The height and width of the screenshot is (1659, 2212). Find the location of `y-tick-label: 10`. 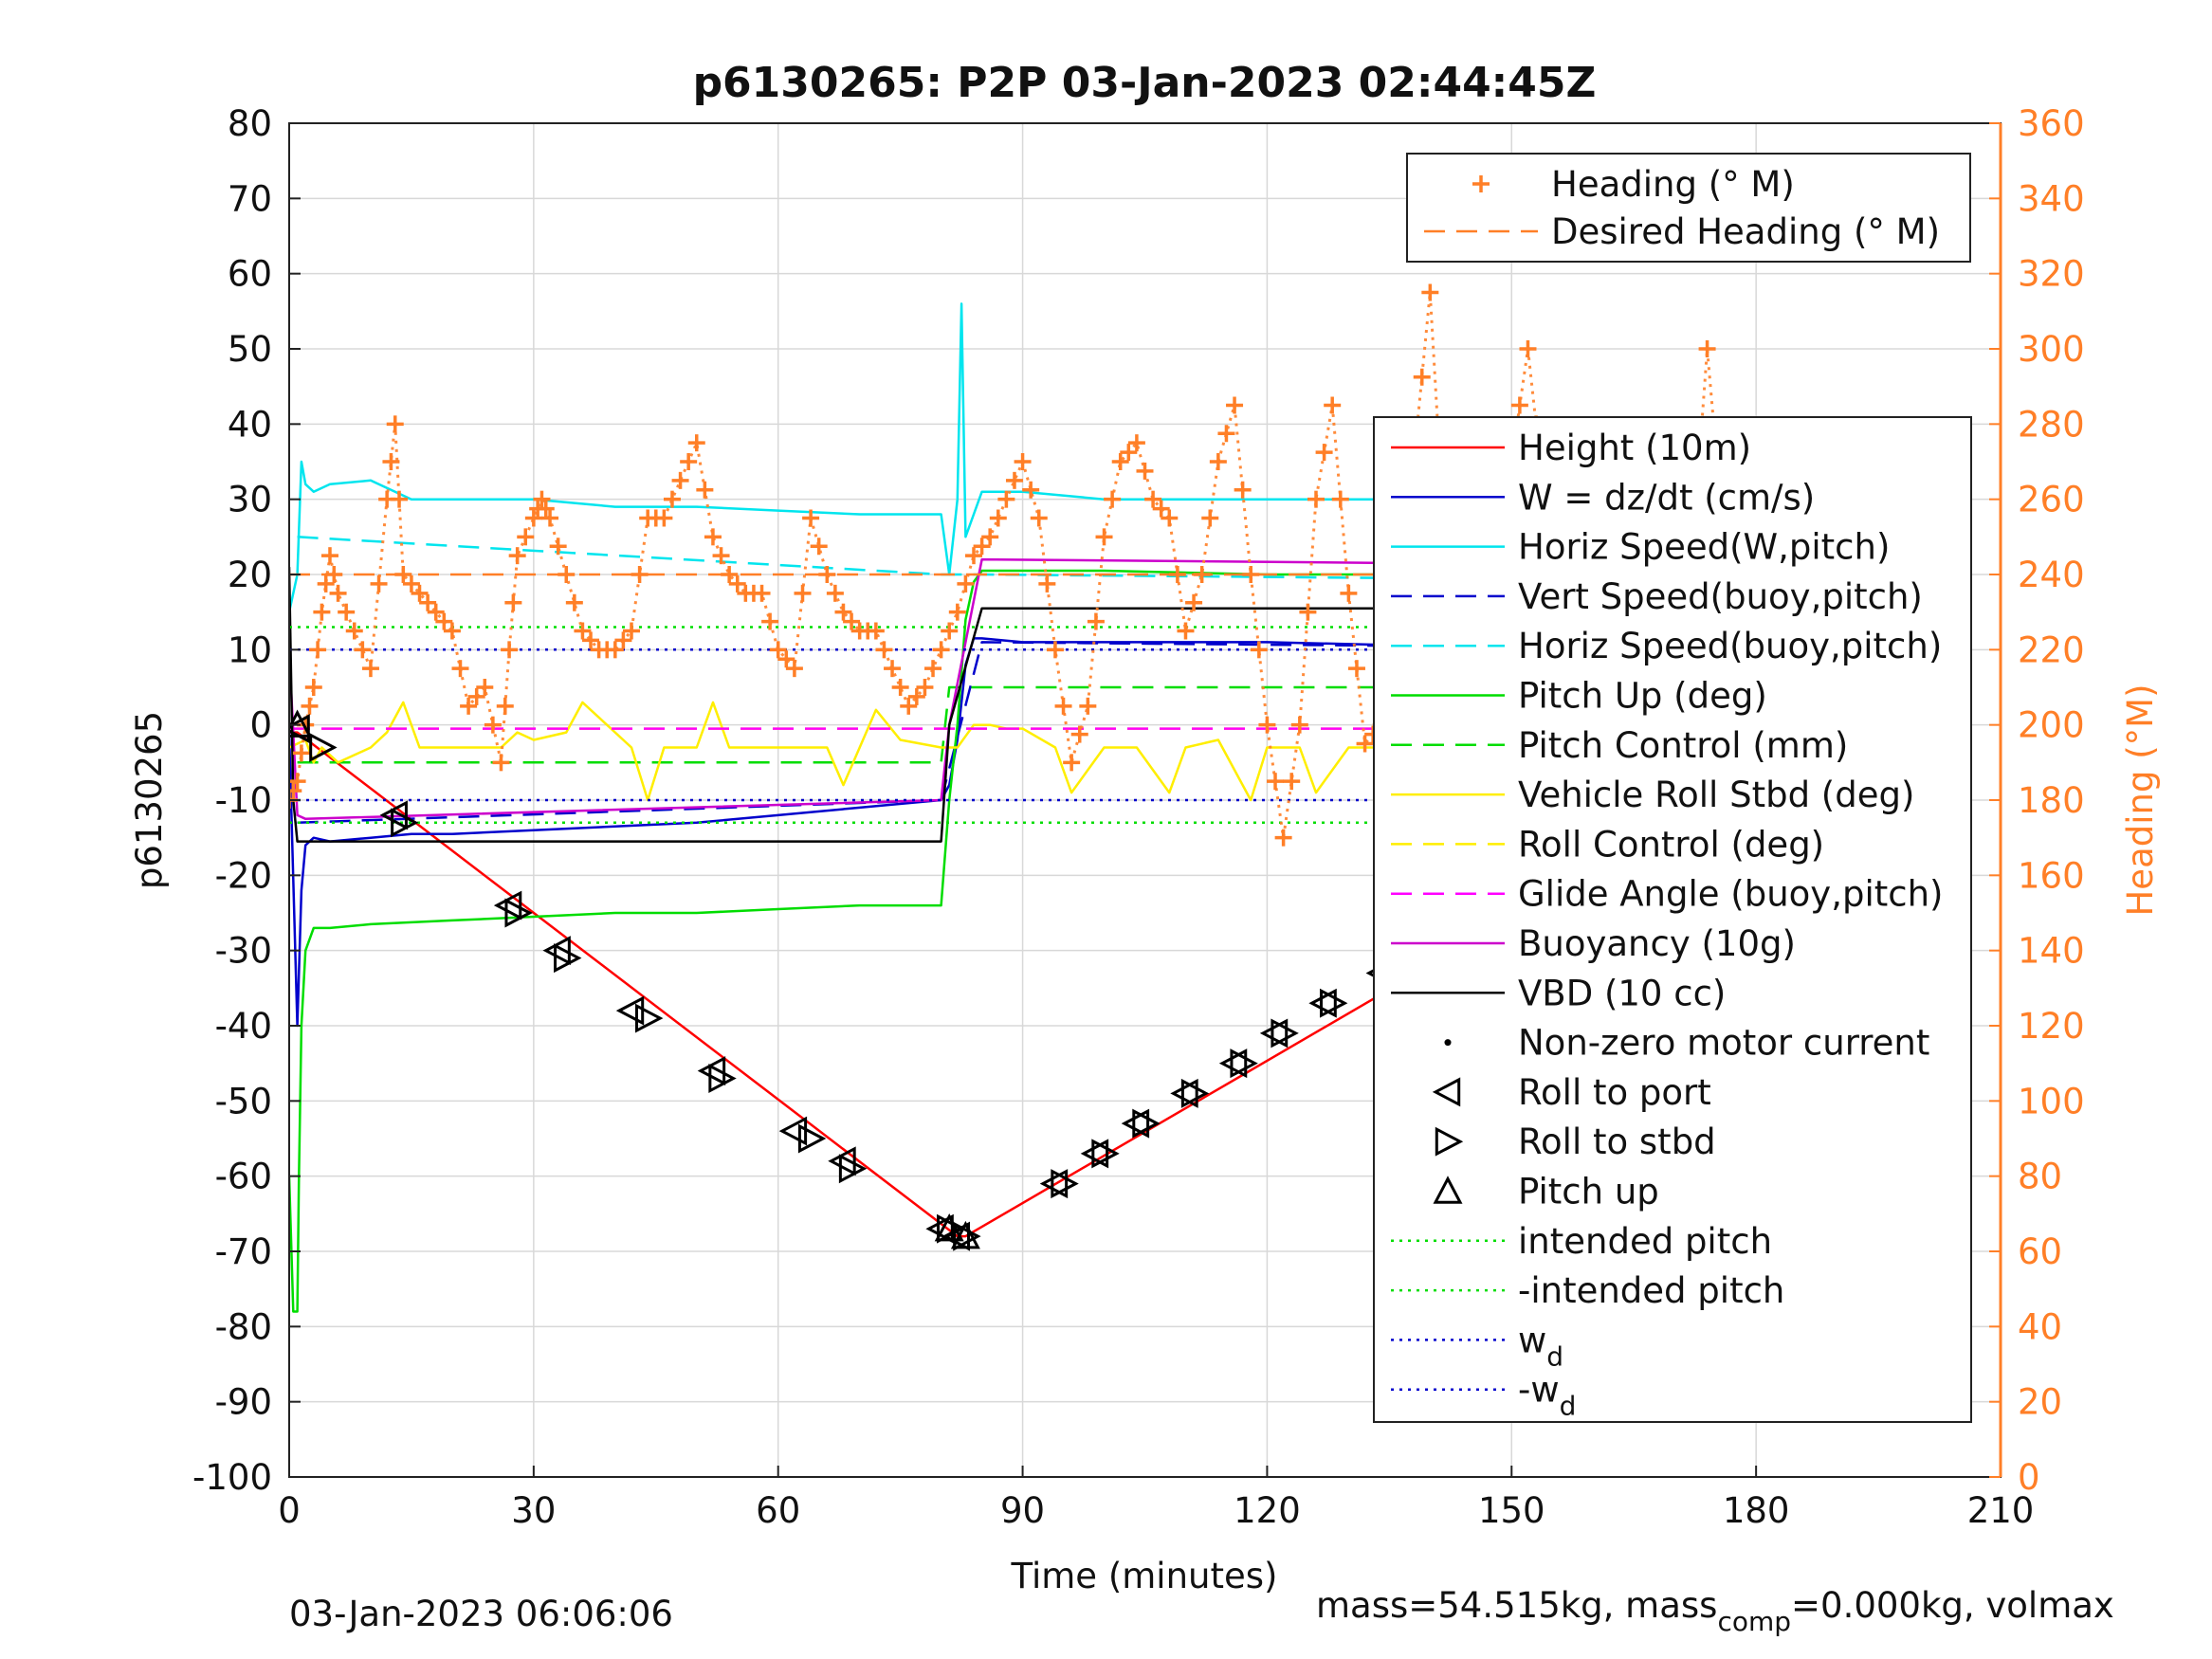

y-tick-label: 10 is located at coordinates (250, 649).